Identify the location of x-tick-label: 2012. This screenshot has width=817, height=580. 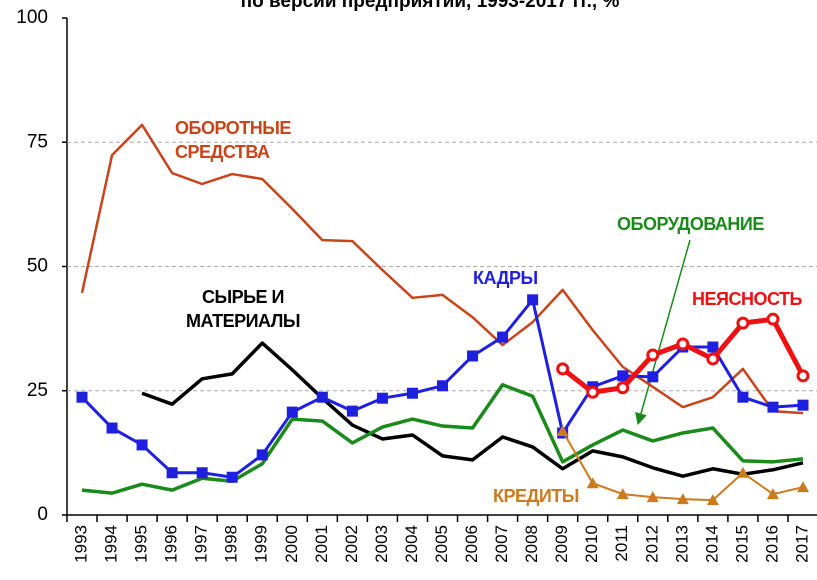
(651, 544).